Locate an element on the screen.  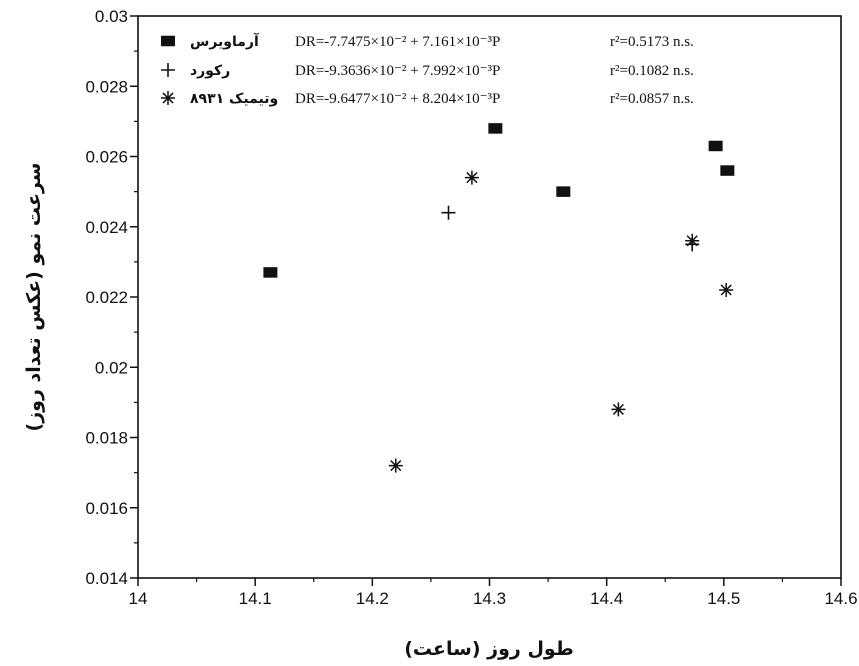
legend-series-name: وتیمیک ۸۹۳۱ is located at coordinates (234, 99).